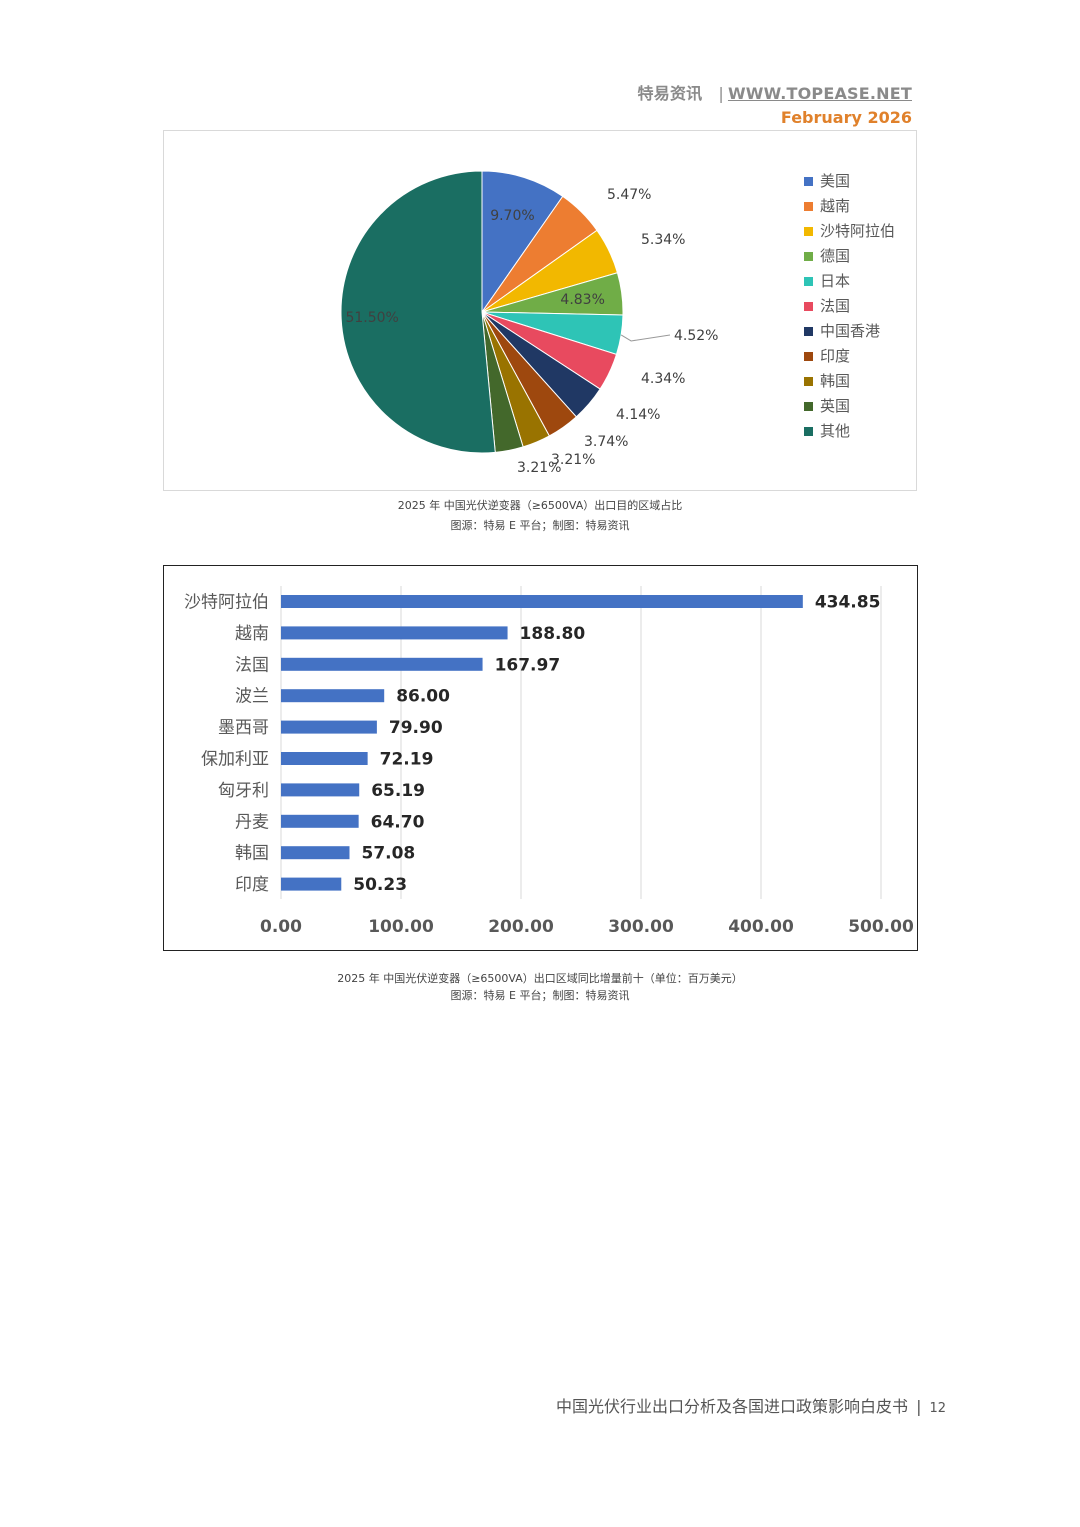  Describe the element at coordinates (407, 760) in the screenshot. I see `bar-value-label: 72.19` at that location.